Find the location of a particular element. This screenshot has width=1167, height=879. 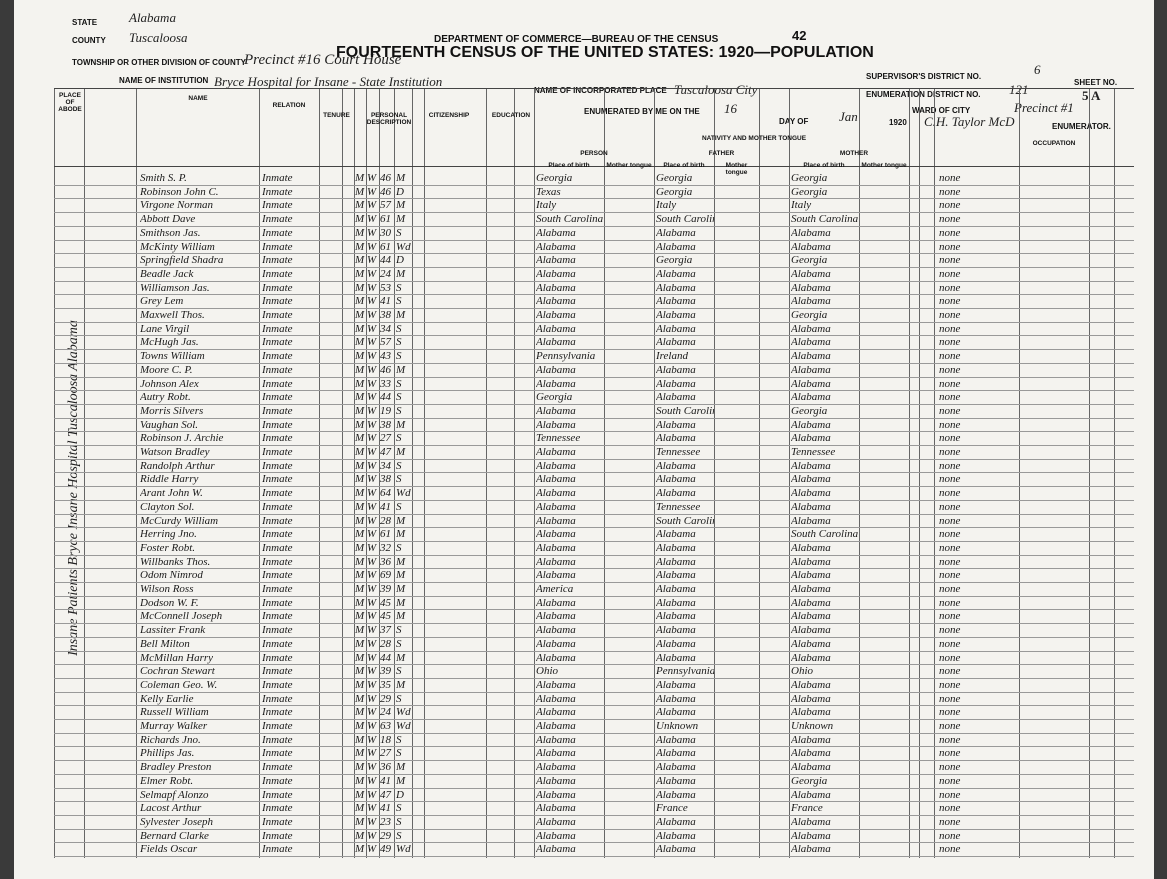

name: McMillan Harry is located at coordinates (177, 657).